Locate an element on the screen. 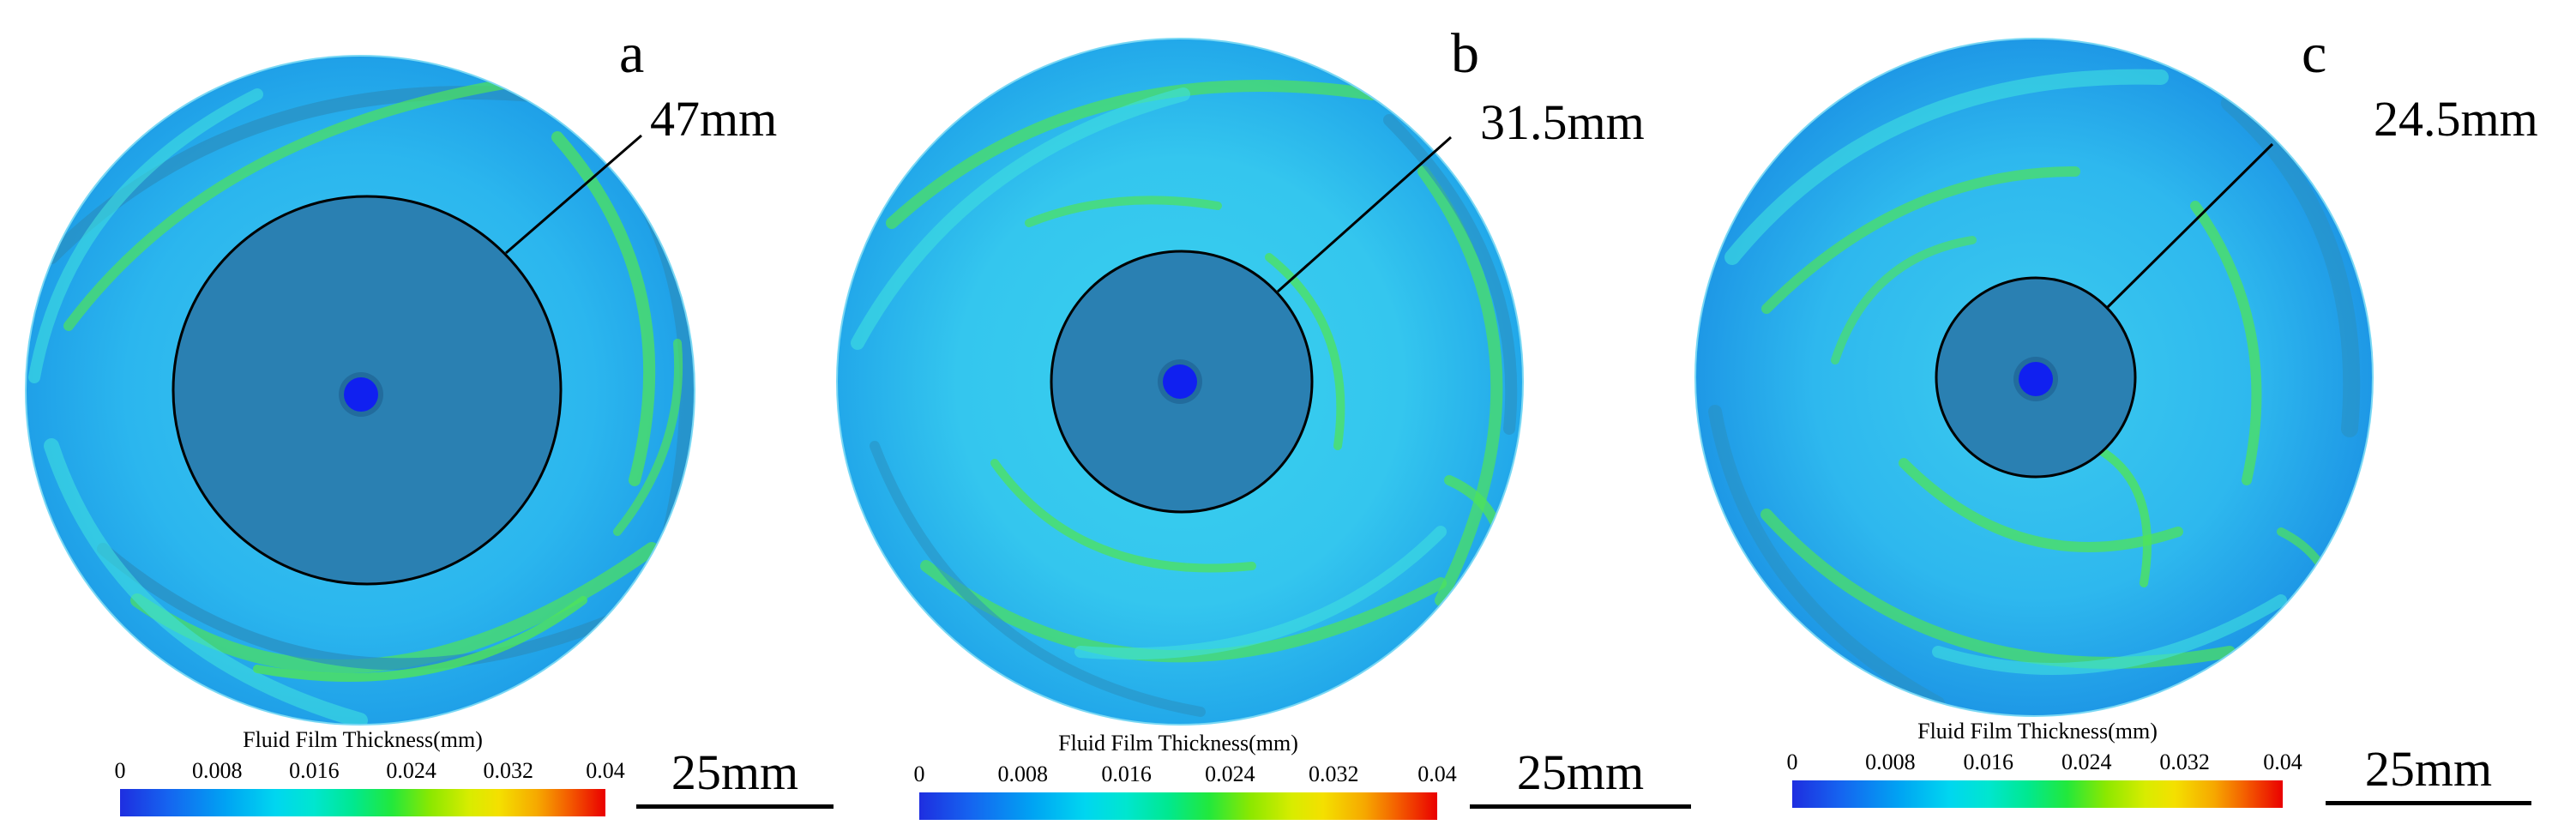  dimension-label: 31.5mm is located at coordinates (1562, 122).